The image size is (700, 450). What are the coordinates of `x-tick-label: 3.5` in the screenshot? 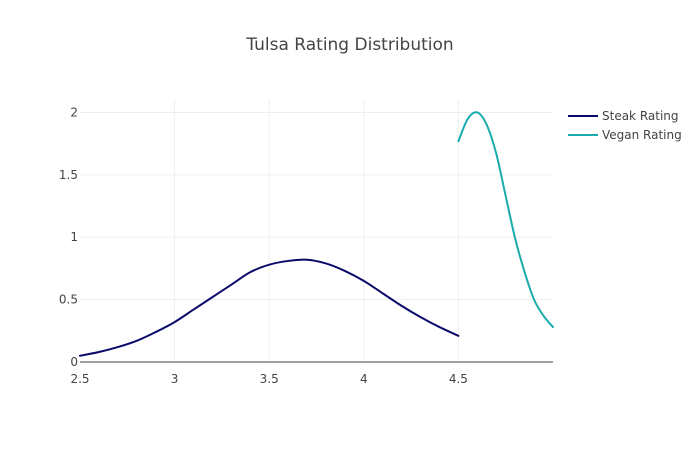 It's located at (269, 379).